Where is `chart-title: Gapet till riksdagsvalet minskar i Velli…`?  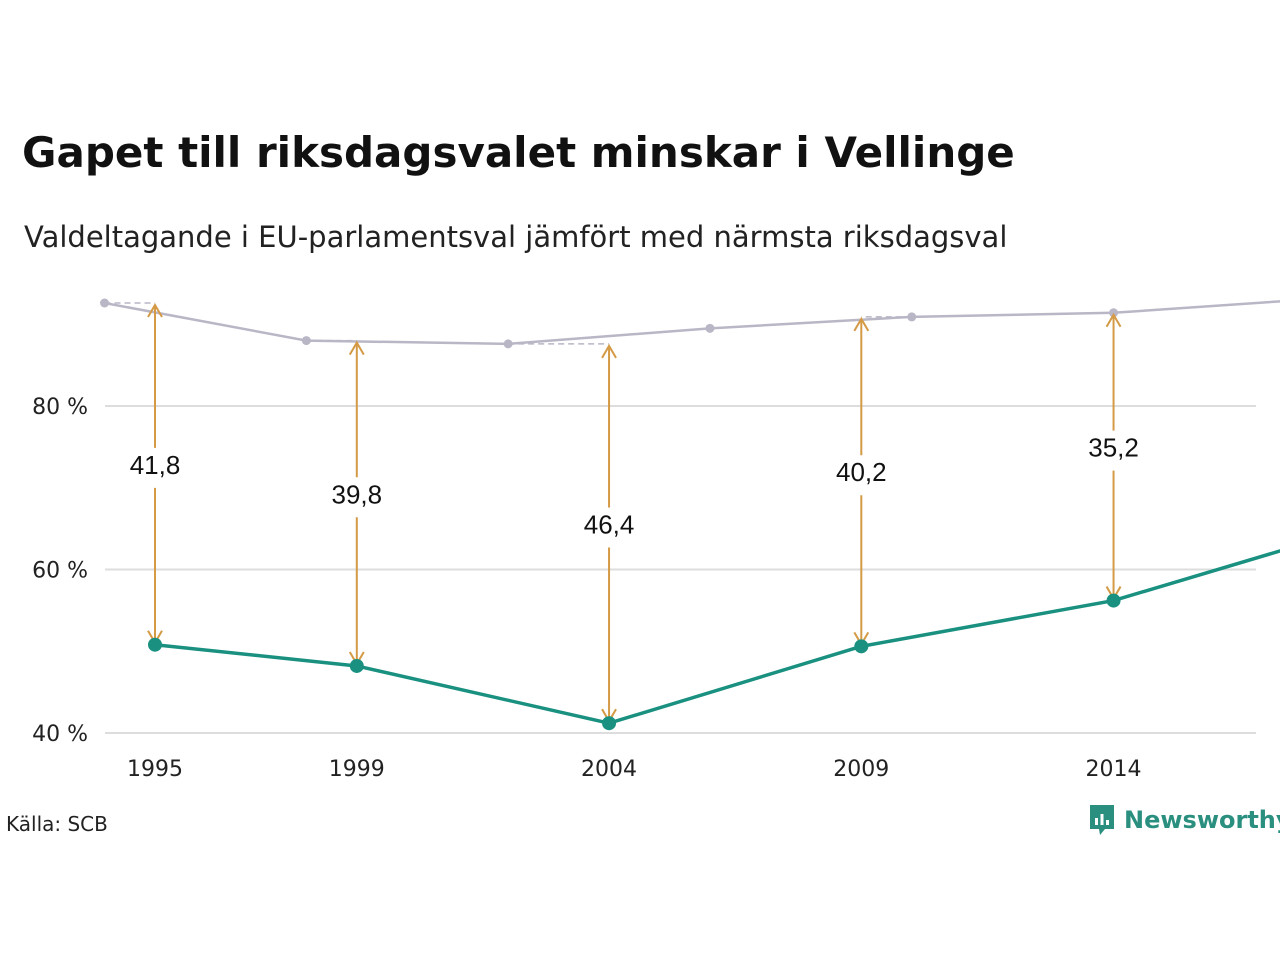
chart-title: Gapet till riksdagsvalet minskar i Velli… is located at coordinates (518, 152).